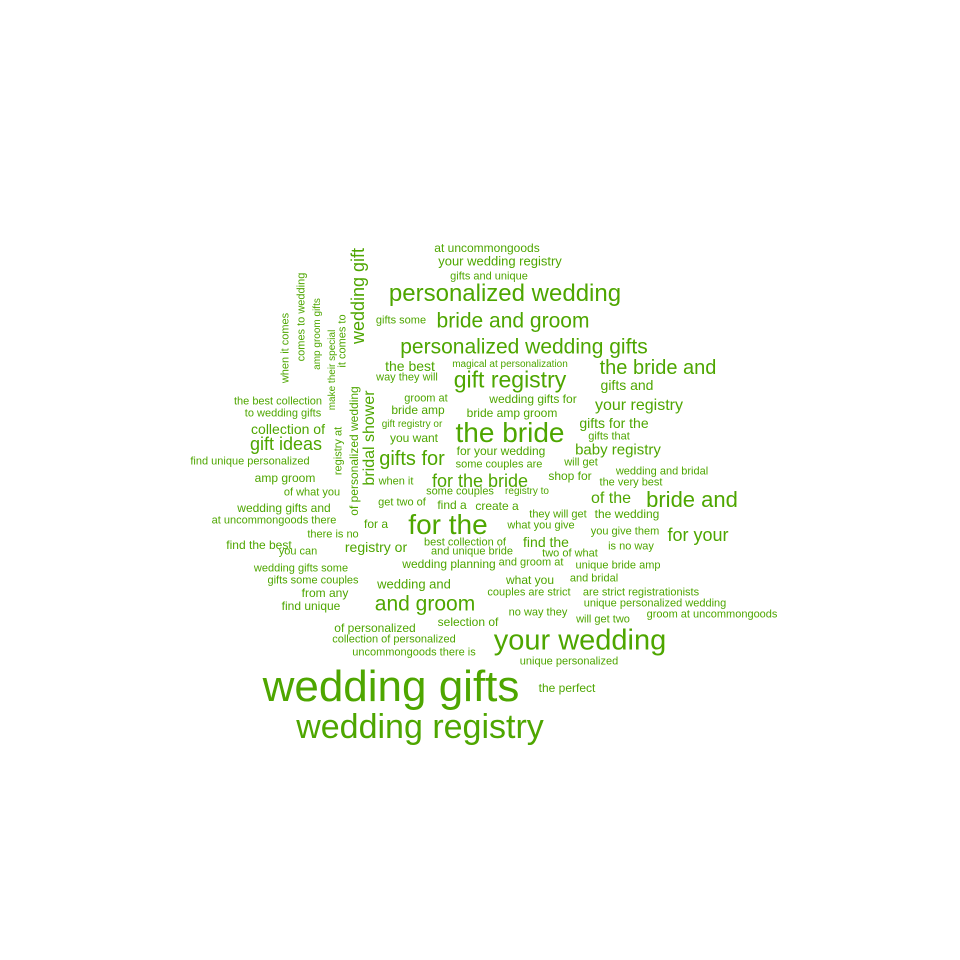 Image resolution: width=960 pixels, height=960 pixels. Describe the element at coordinates (627, 385) in the screenshot. I see `cloud-word: gifts and` at that location.